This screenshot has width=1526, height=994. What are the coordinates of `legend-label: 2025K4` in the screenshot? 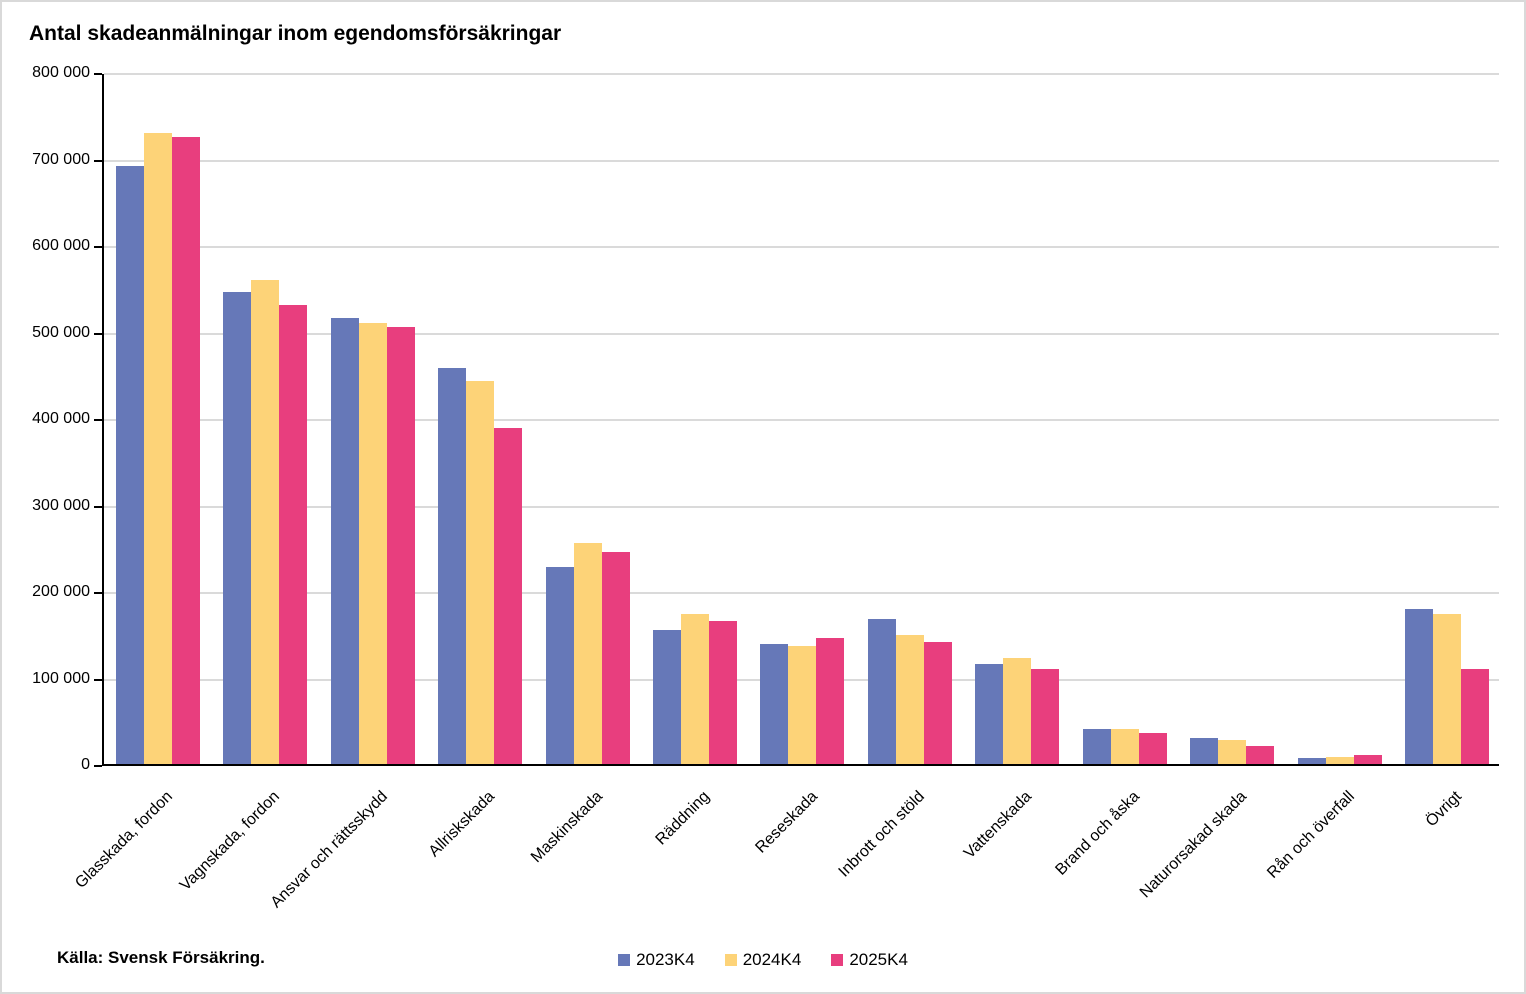 It's located at (878, 959).